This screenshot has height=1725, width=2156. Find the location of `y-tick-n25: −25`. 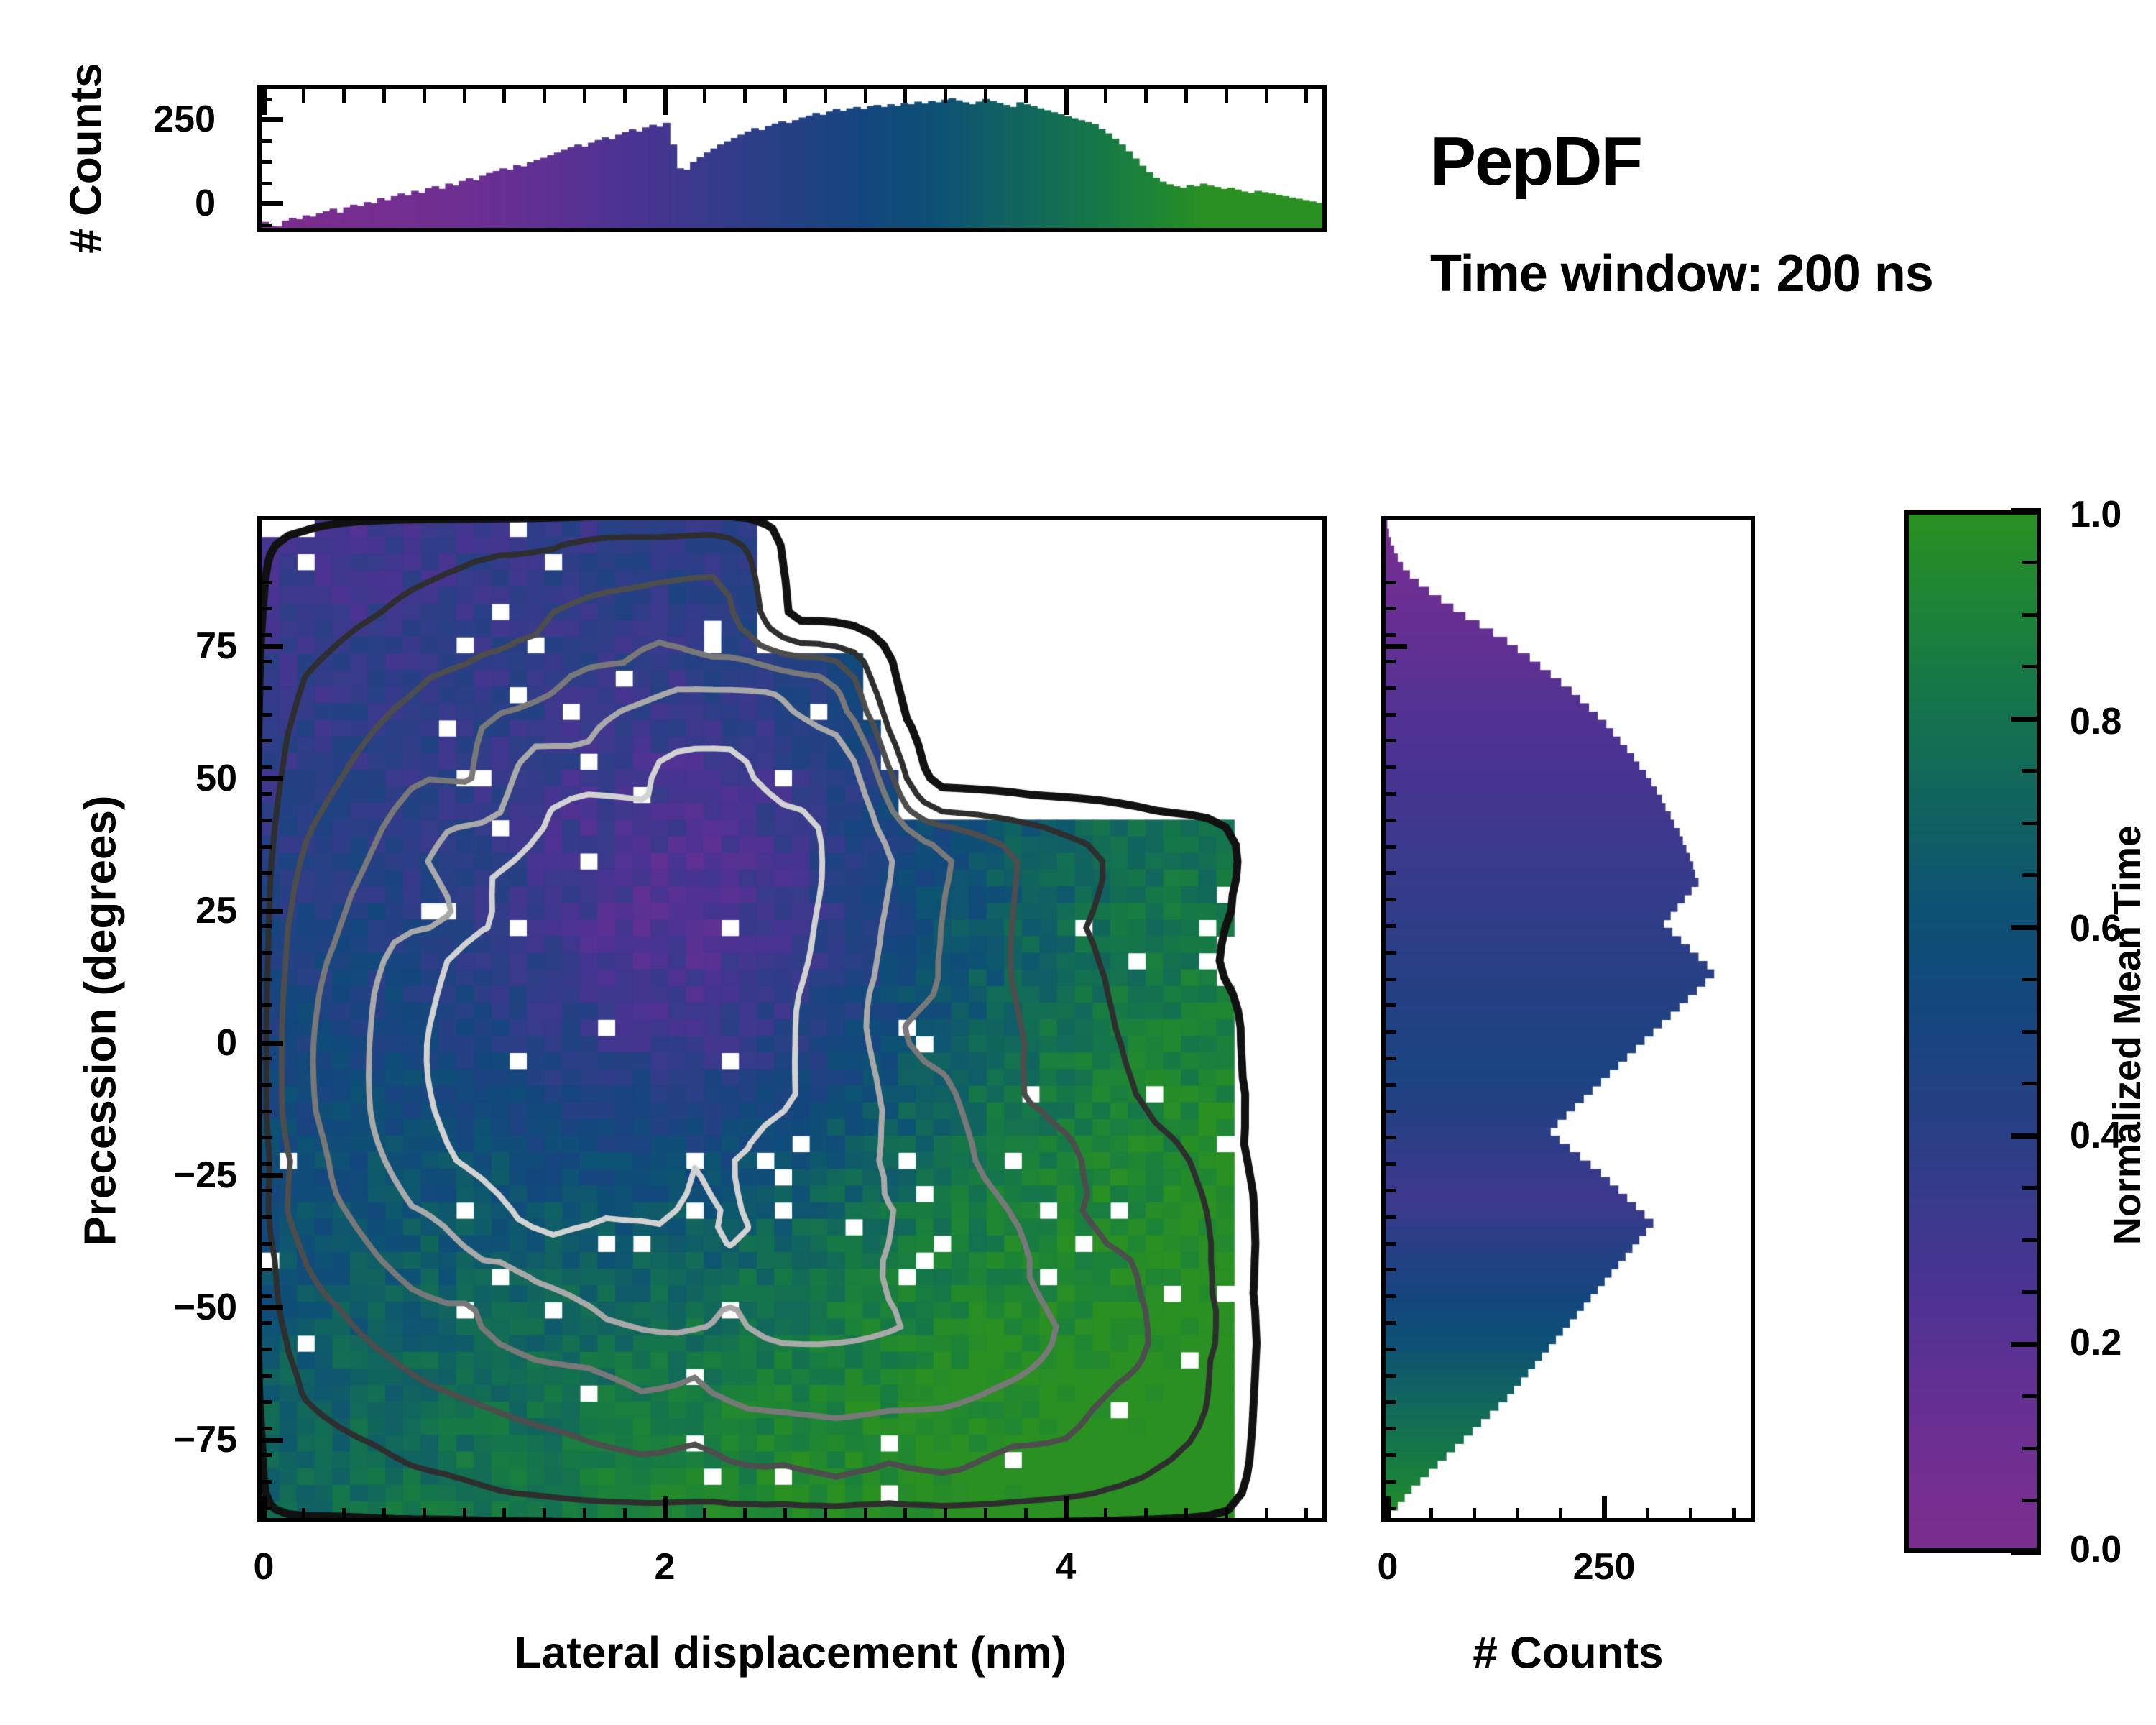

y-tick-n25: −25 is located at coordinates (205, 1175).